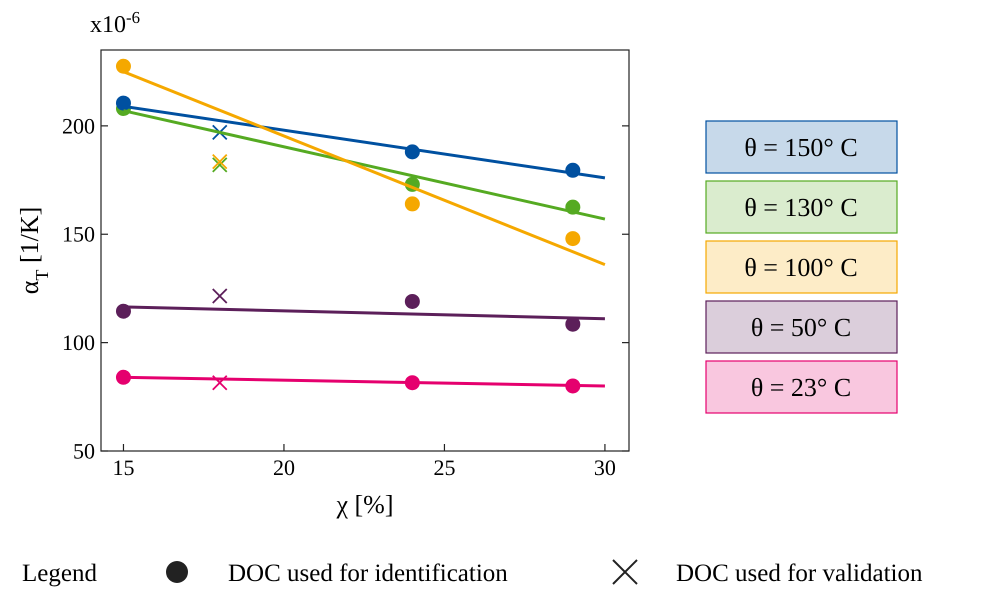  Describe the element at coordinates (444, 467) in the screenshot. I see `x-tick-label: 25` at that location.